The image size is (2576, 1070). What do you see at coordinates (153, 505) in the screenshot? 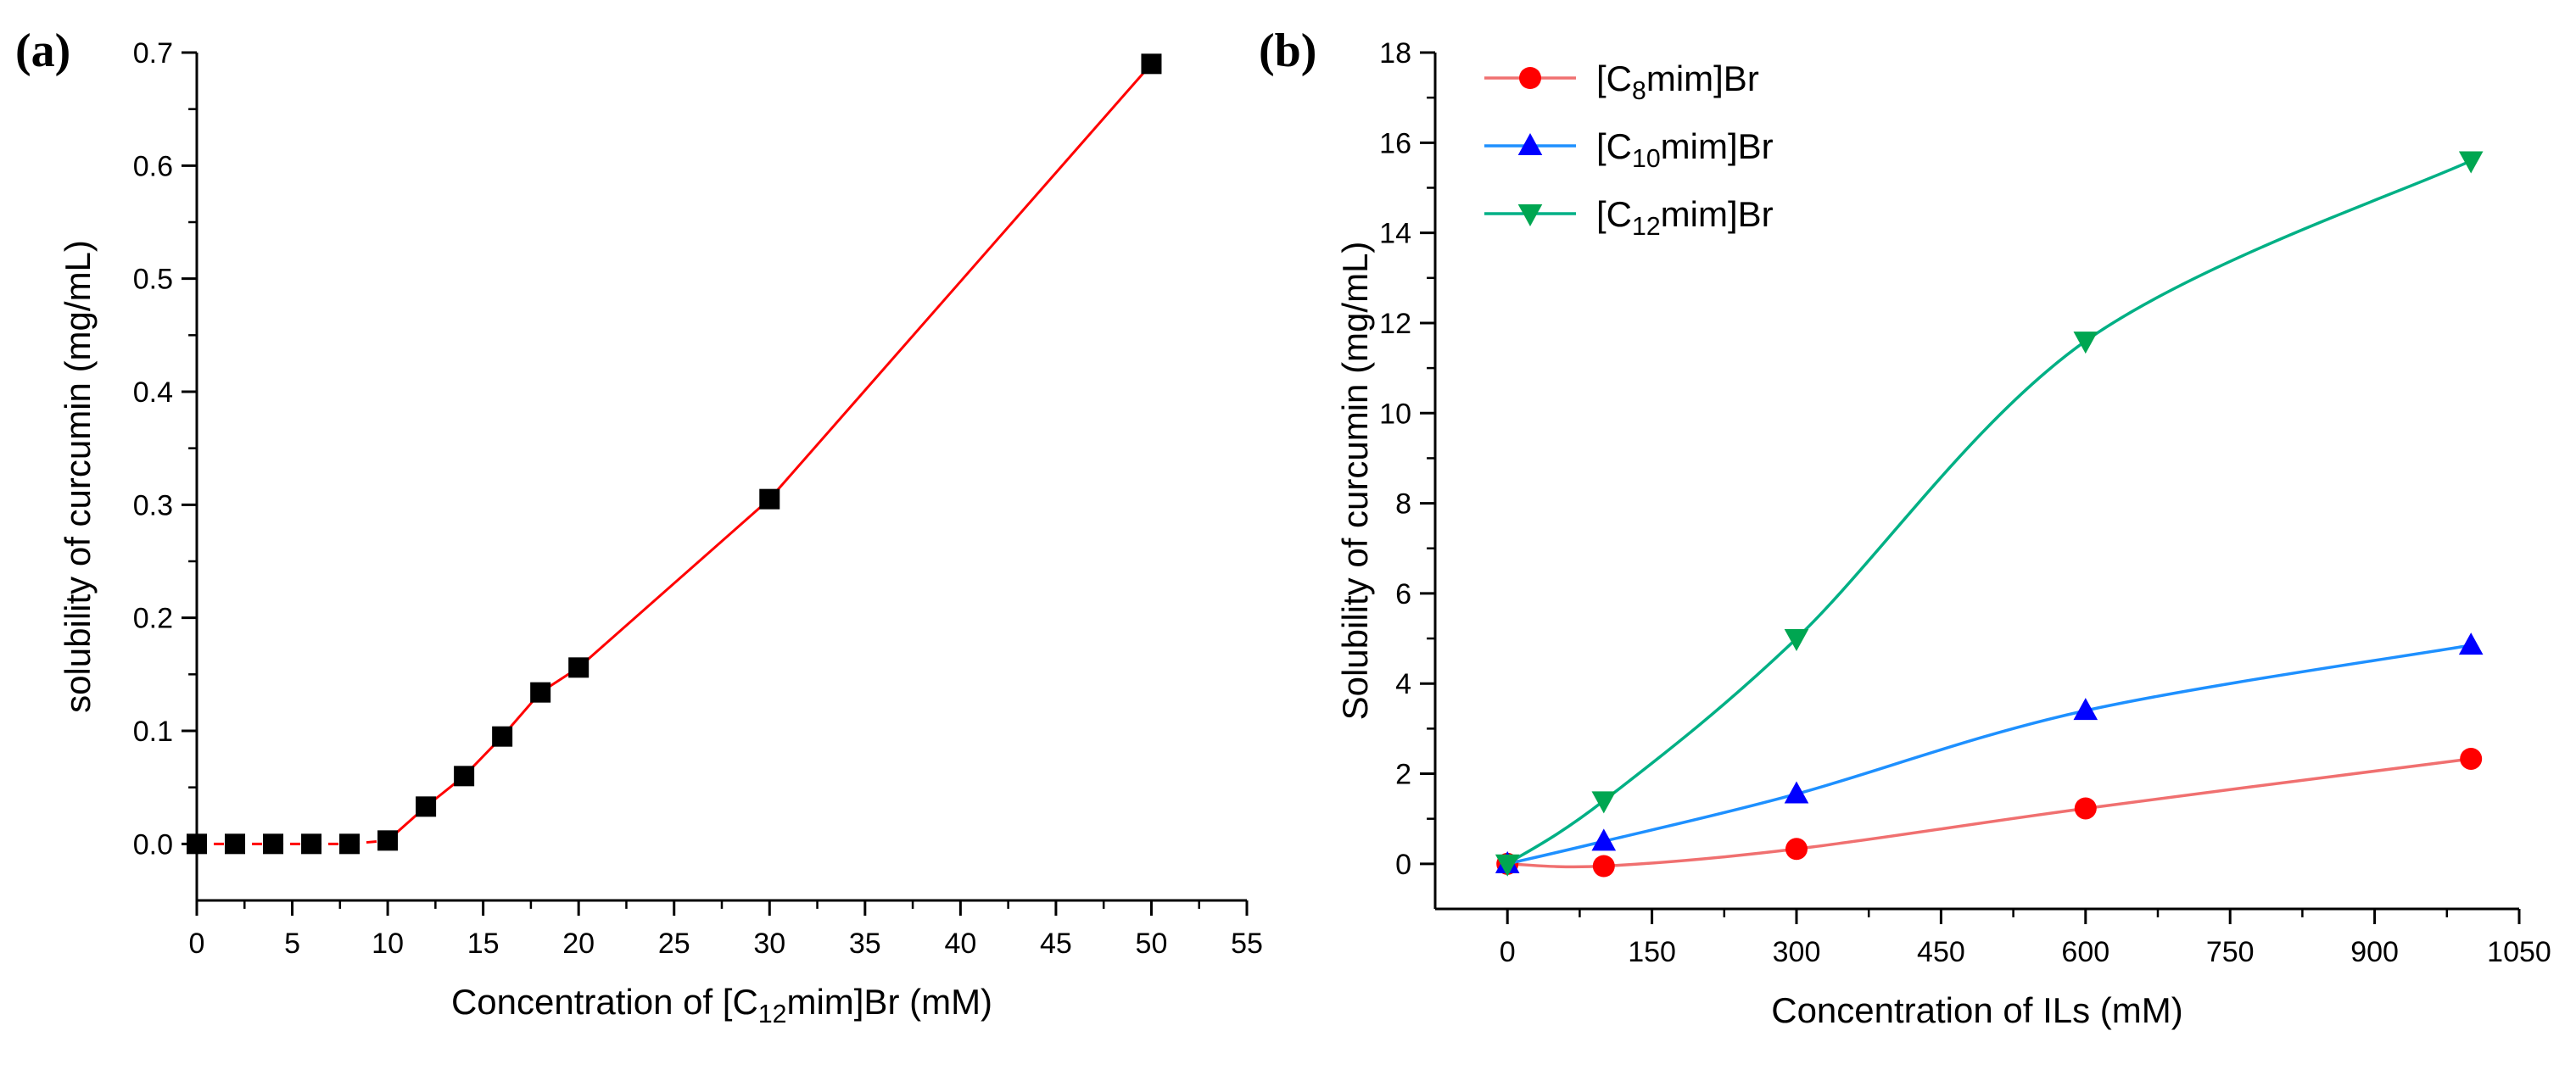
I see `y-tick-label: 0.3` at bounding box center [153, 505].